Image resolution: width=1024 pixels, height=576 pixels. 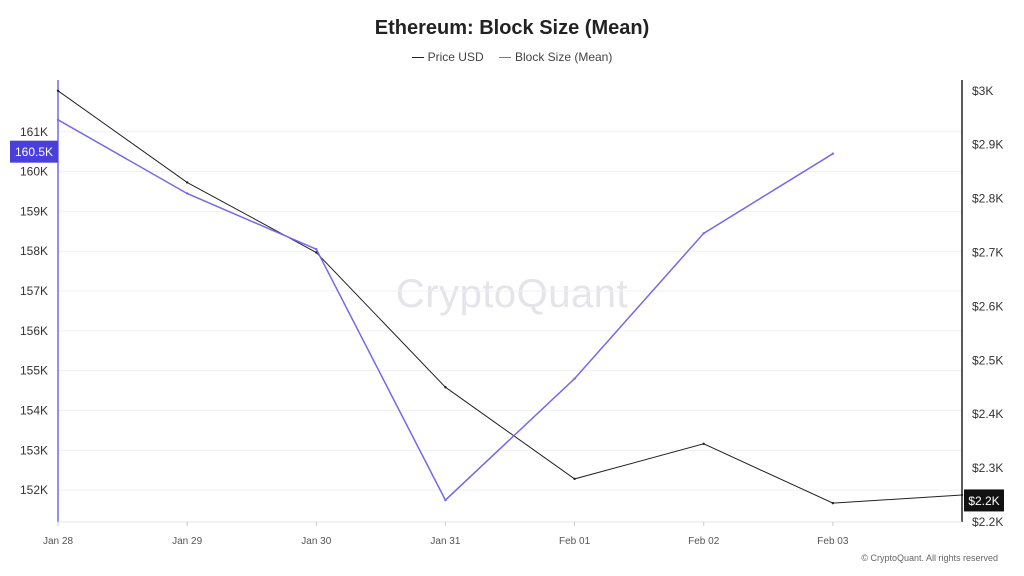 I want to click on x-tick-label: Jan 28, so click(x=58, y=541).